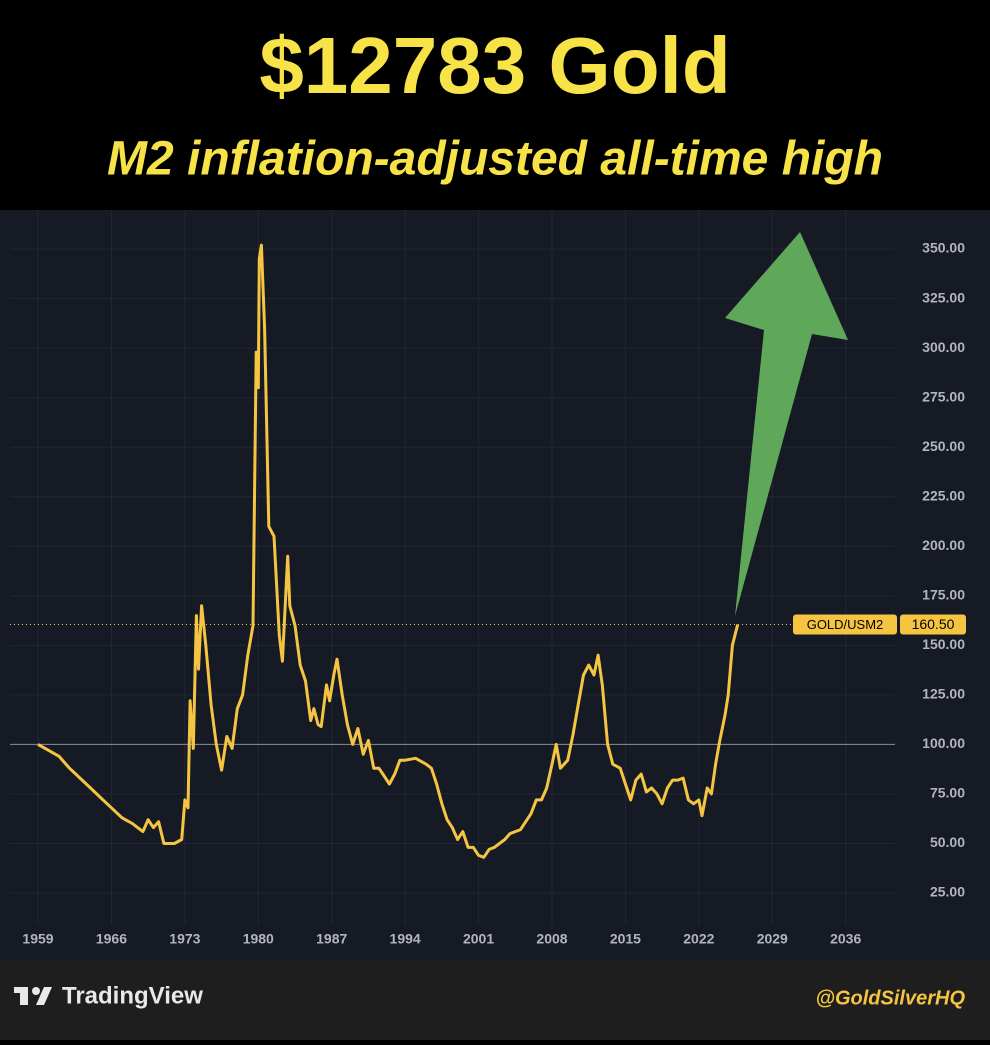 This screenshot has width=990, height=1045. What do you see at coordinates (947, 892) in the screenshot?
I see `y-tick-label: 25.00` at bounding box center [947, 892].